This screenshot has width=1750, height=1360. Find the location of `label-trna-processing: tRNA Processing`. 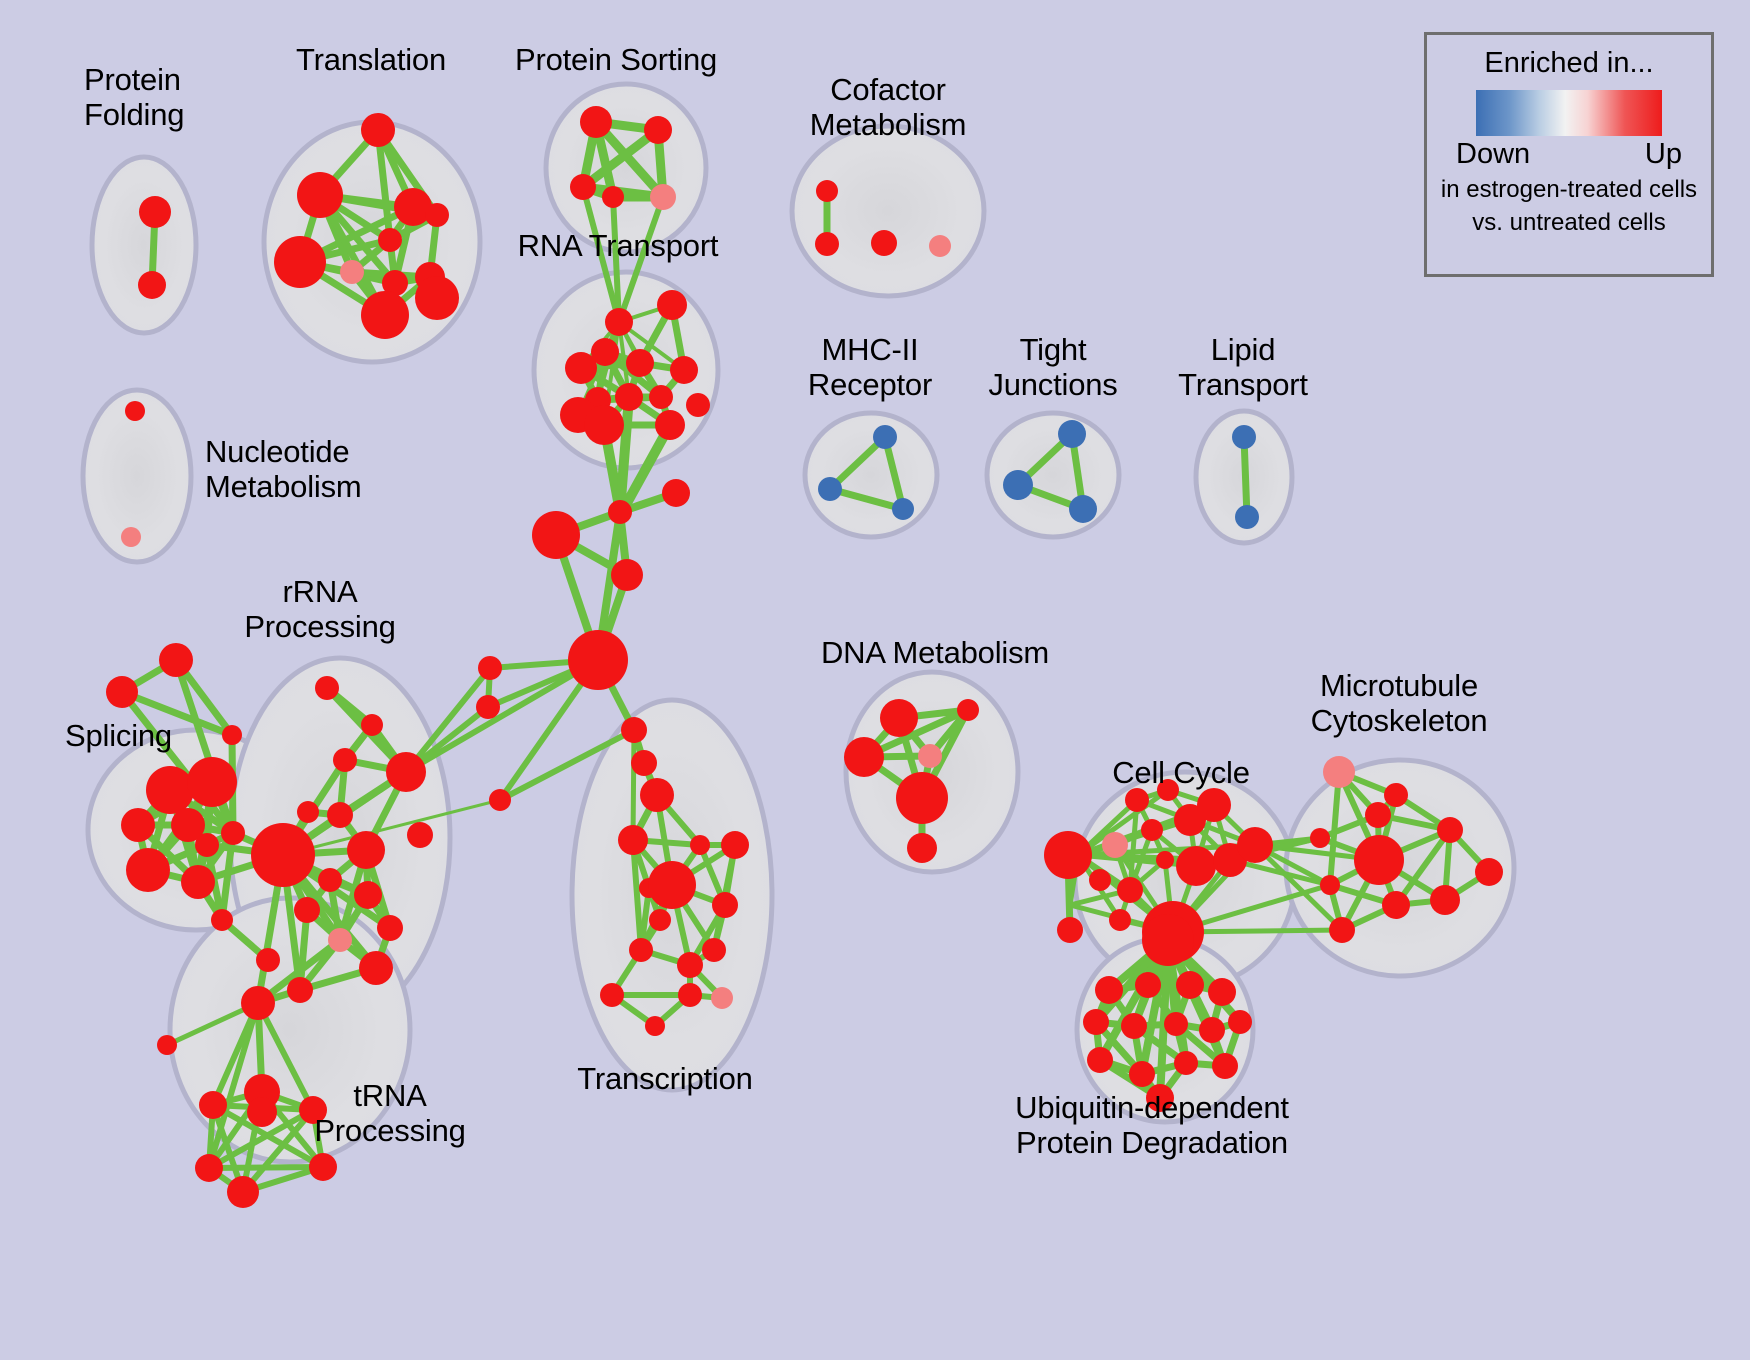

label-trna-processing: tRNA Processing is located at coordinates (390, 1113).